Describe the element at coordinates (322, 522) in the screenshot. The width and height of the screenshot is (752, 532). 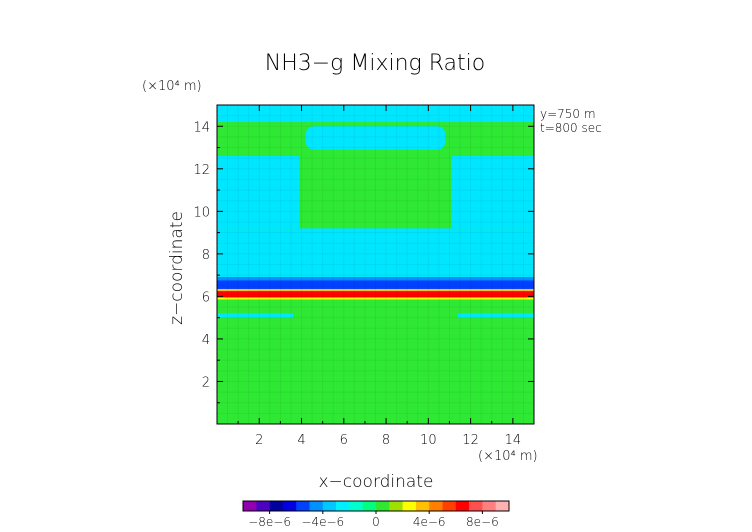
I see `colorbar-tick-label: −4e−6` at that location.